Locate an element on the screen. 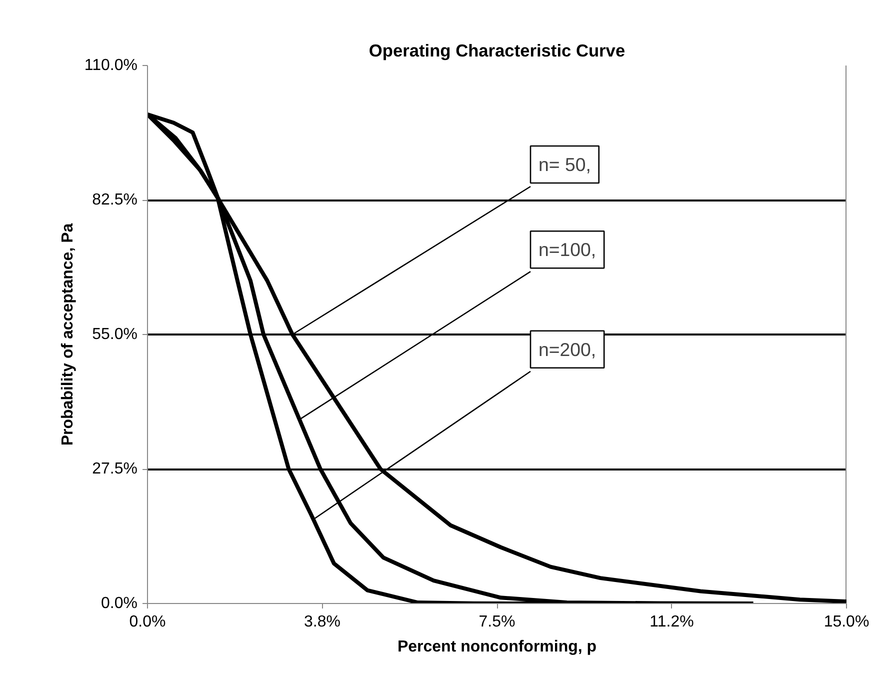  y-tick-label: 82.5% is located at coordinates (115, 200).